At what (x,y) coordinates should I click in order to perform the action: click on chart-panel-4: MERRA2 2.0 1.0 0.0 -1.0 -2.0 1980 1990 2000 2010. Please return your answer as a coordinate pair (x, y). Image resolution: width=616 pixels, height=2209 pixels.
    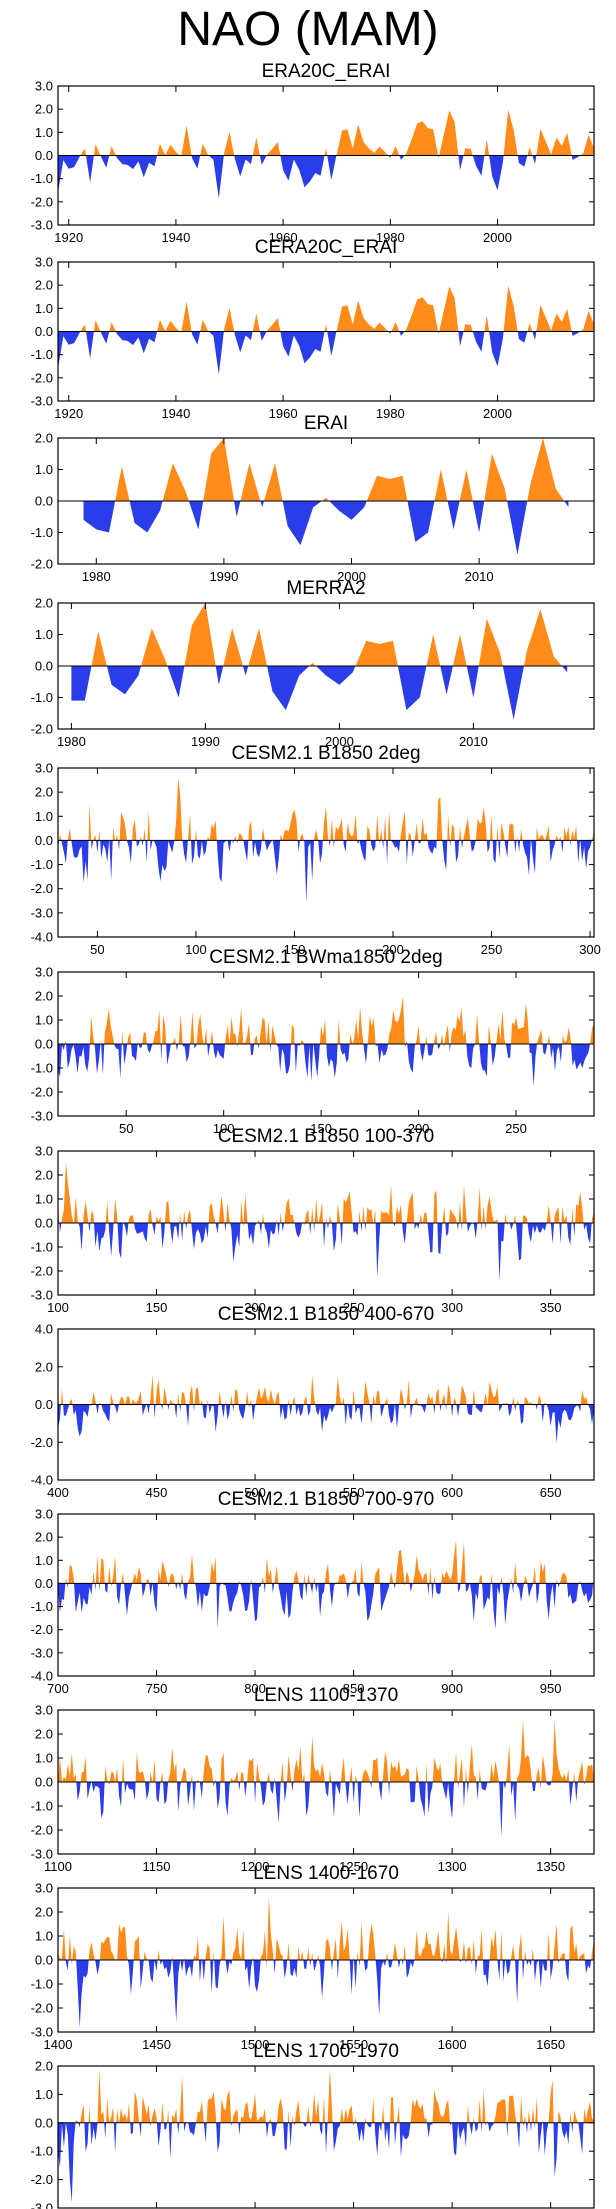
    Looking at the image, I should click on (313, 663).